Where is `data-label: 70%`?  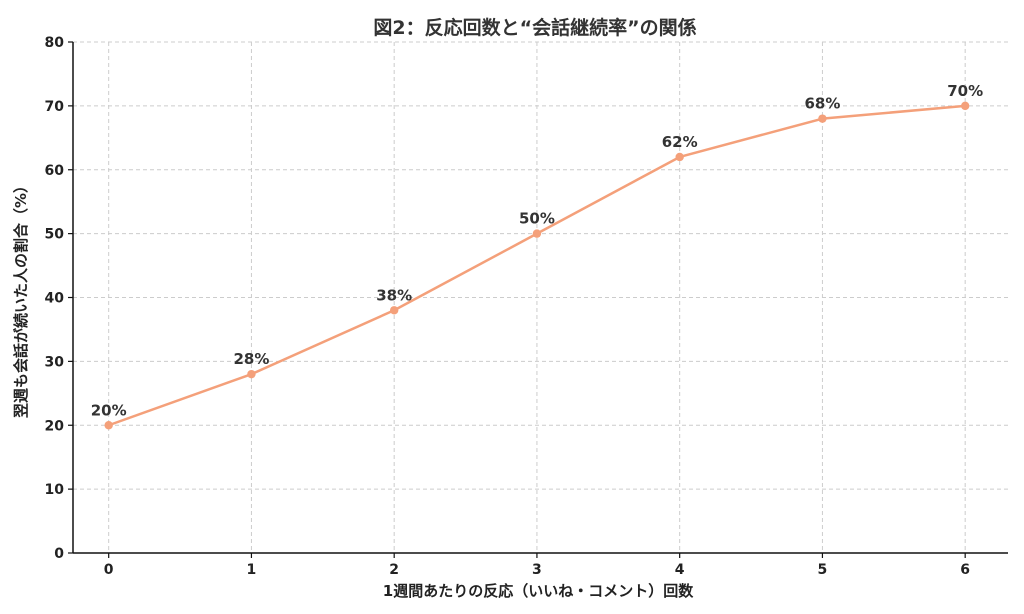
data-label: 70% is located at coordinates (965, 91).